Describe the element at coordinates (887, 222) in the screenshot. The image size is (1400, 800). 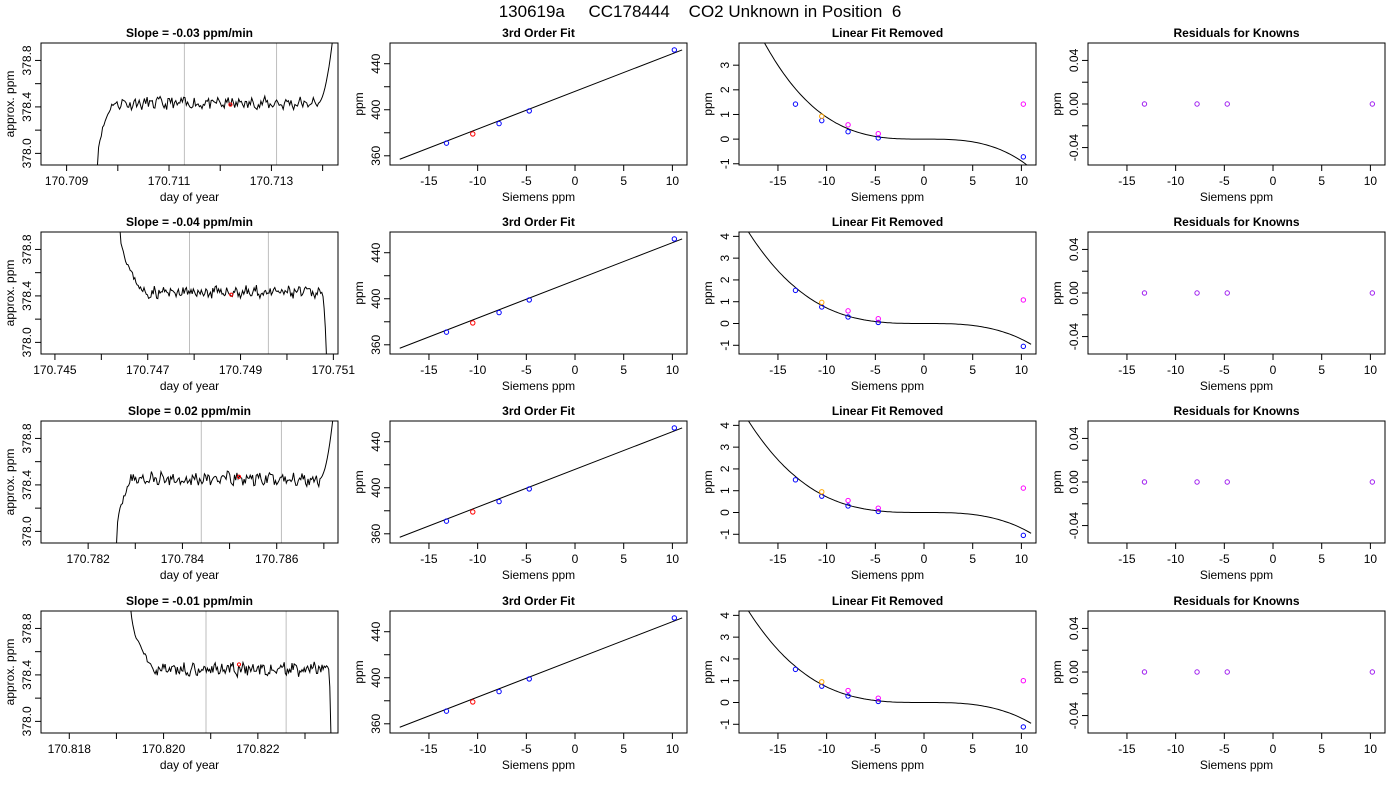
I see `panel-title: Linear Fit Removed` at that location.